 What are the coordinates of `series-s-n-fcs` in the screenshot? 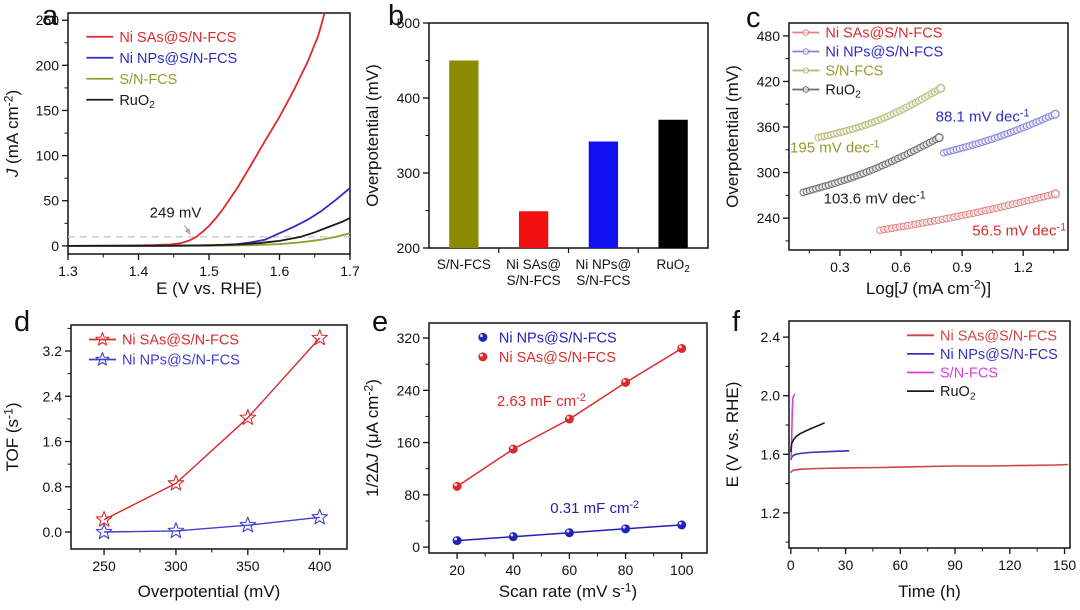 It's located at (793, 425).